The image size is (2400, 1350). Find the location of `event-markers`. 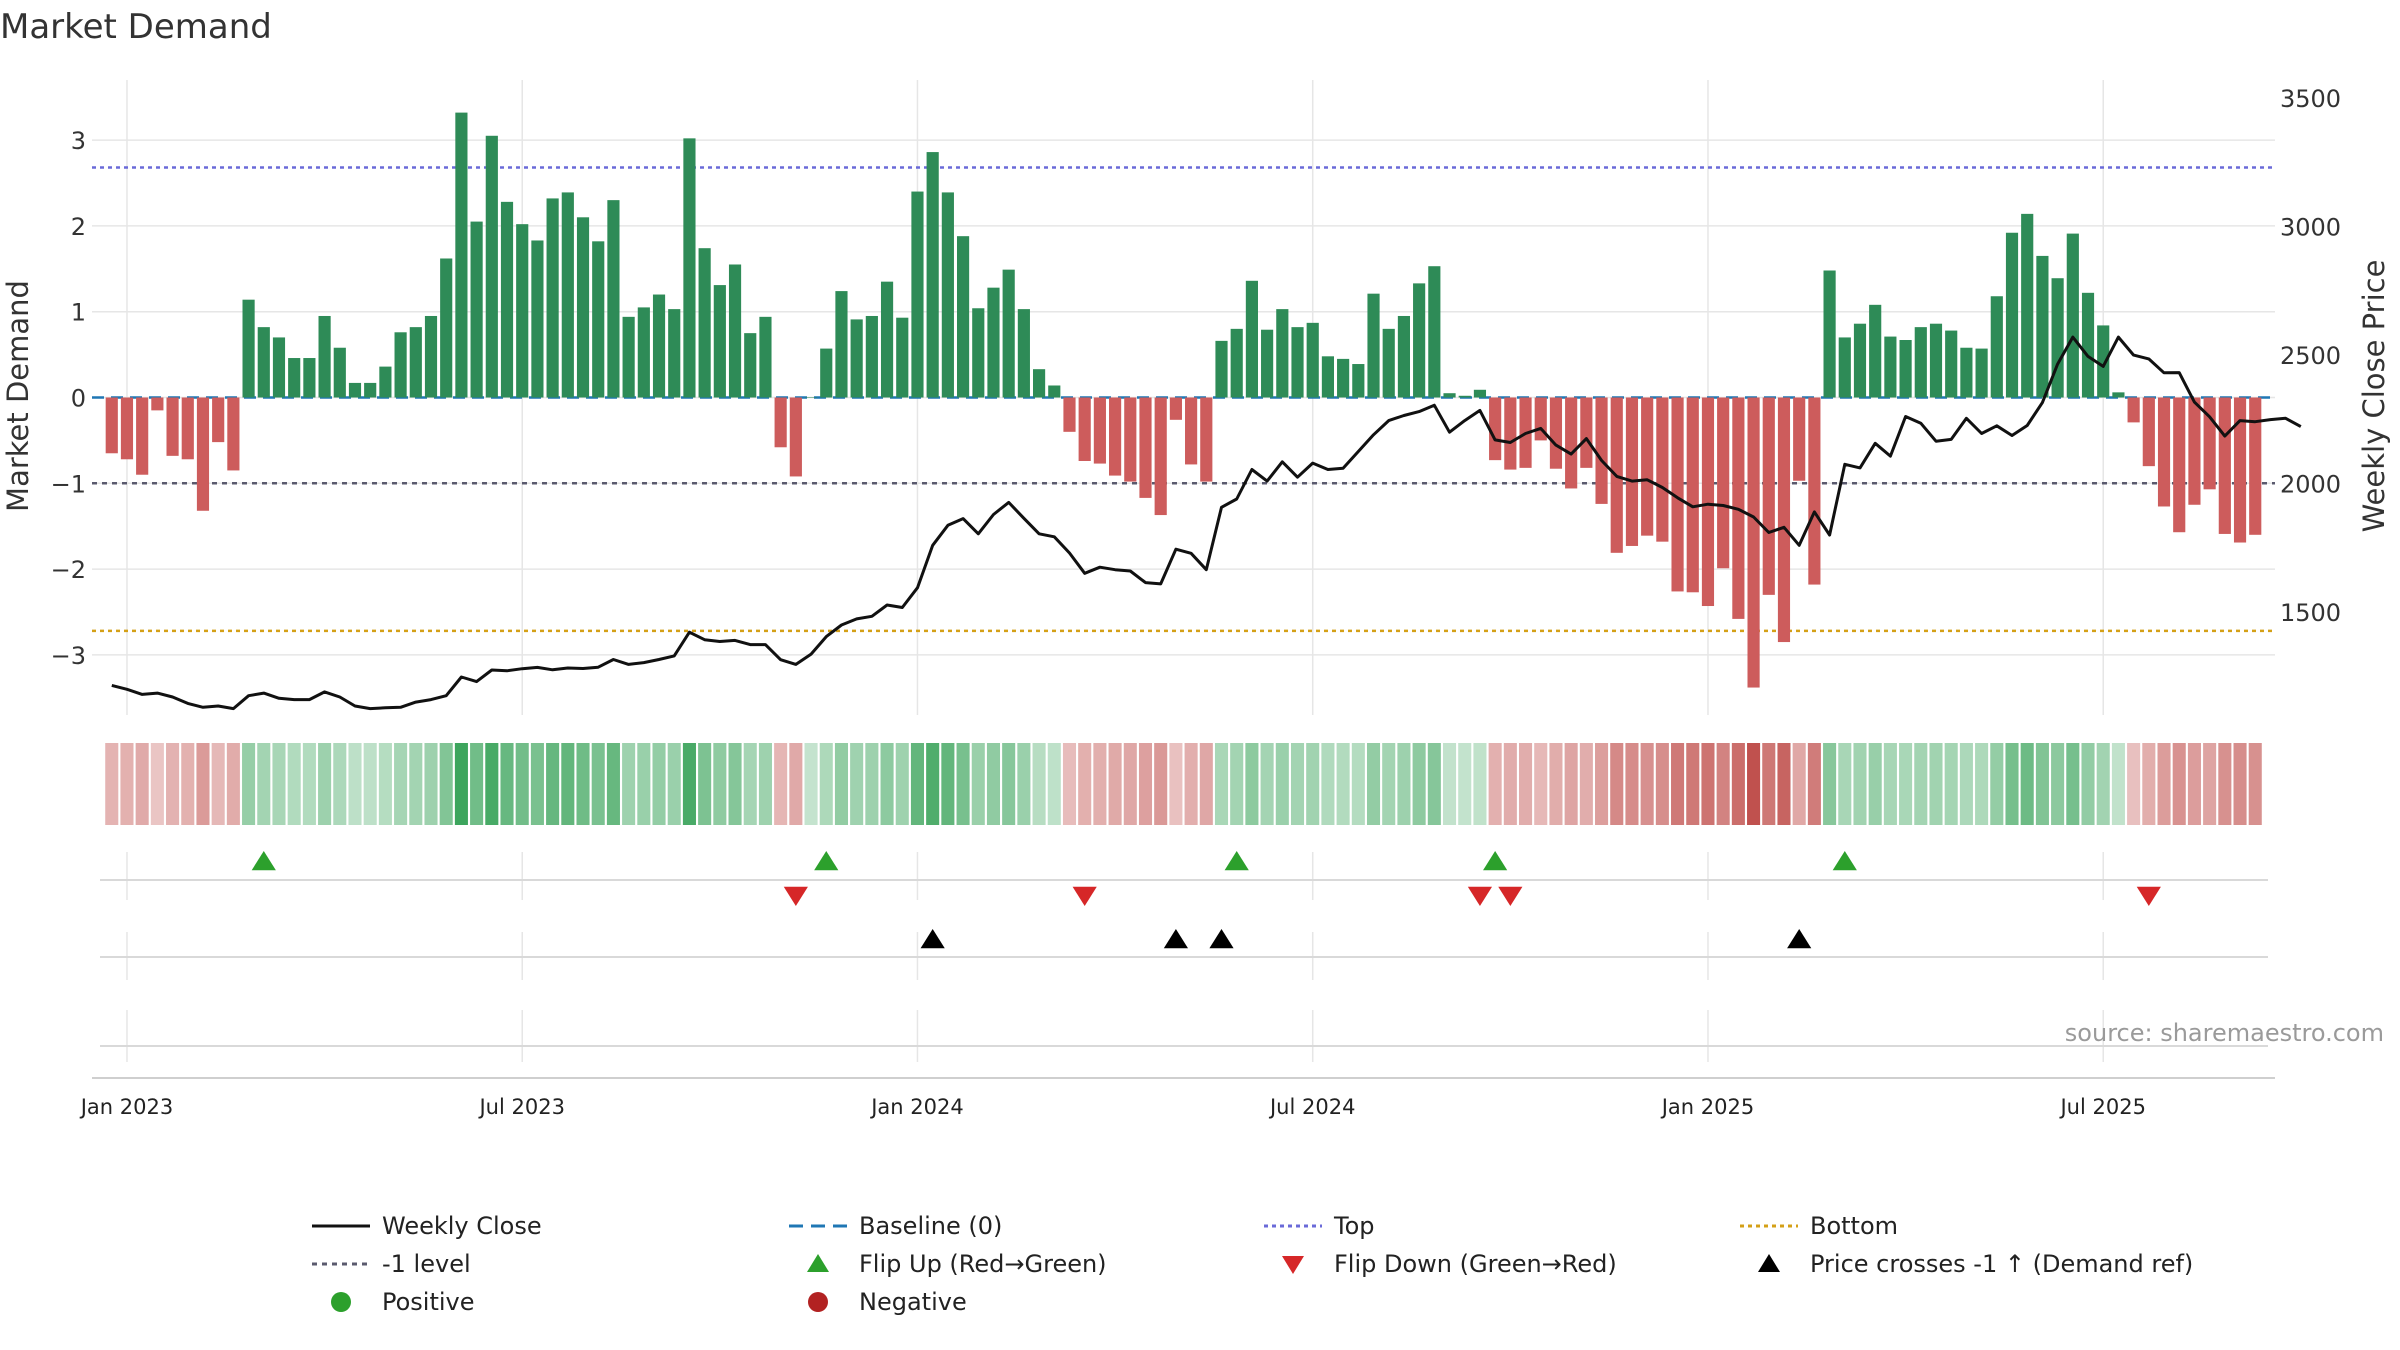

event-markers is located at coordinates (1184, 949).